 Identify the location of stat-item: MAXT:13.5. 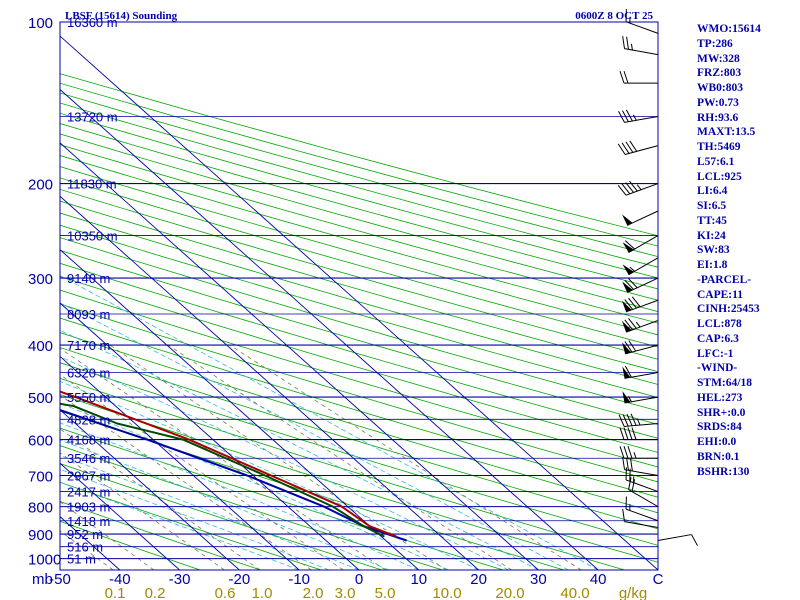
(726, 132).